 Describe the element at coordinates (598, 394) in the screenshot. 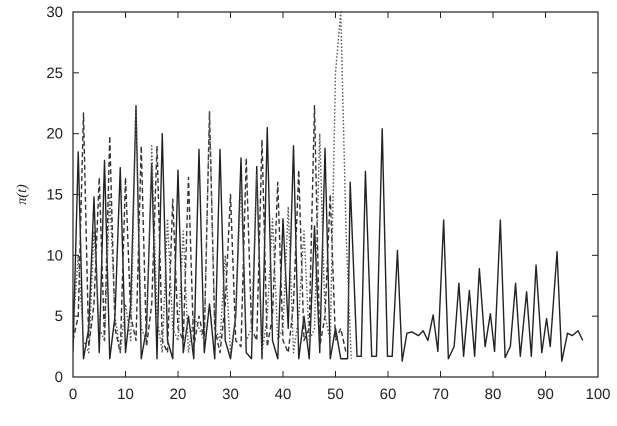

I see `x-tick-label: 100` at that location.